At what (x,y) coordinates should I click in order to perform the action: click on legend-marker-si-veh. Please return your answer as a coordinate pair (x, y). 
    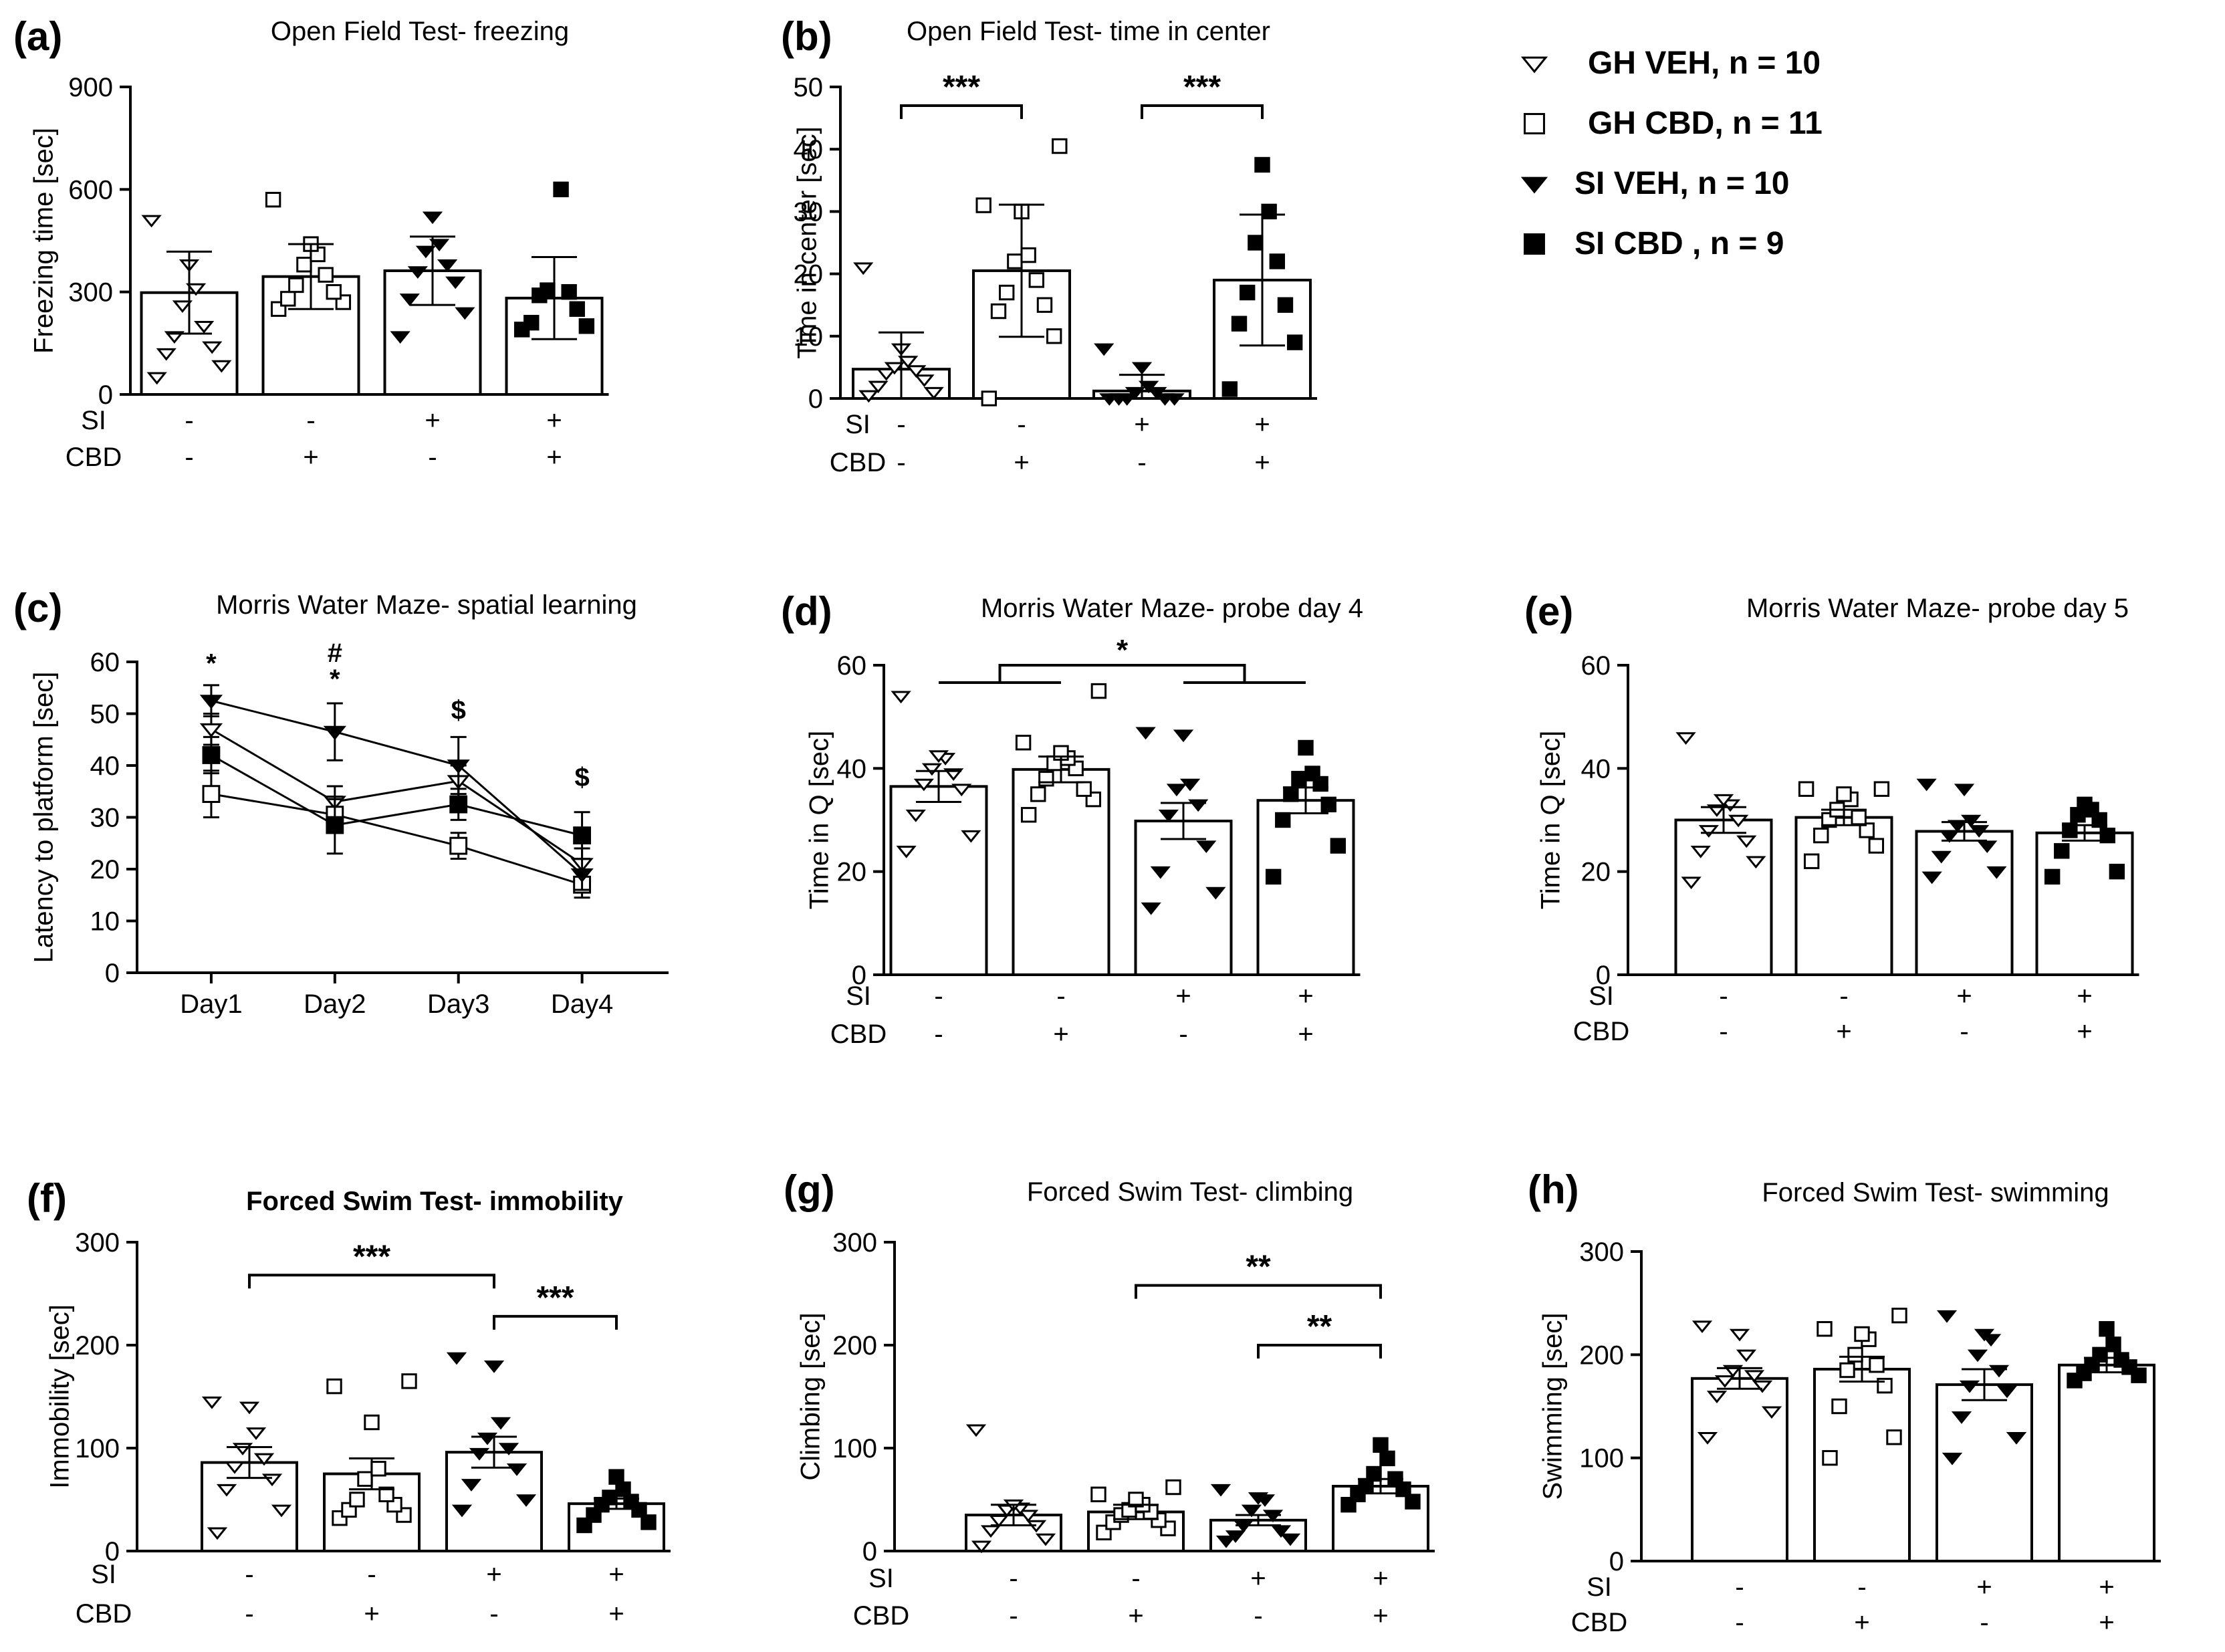
    Looking at the image, I should click on (1534, 185).